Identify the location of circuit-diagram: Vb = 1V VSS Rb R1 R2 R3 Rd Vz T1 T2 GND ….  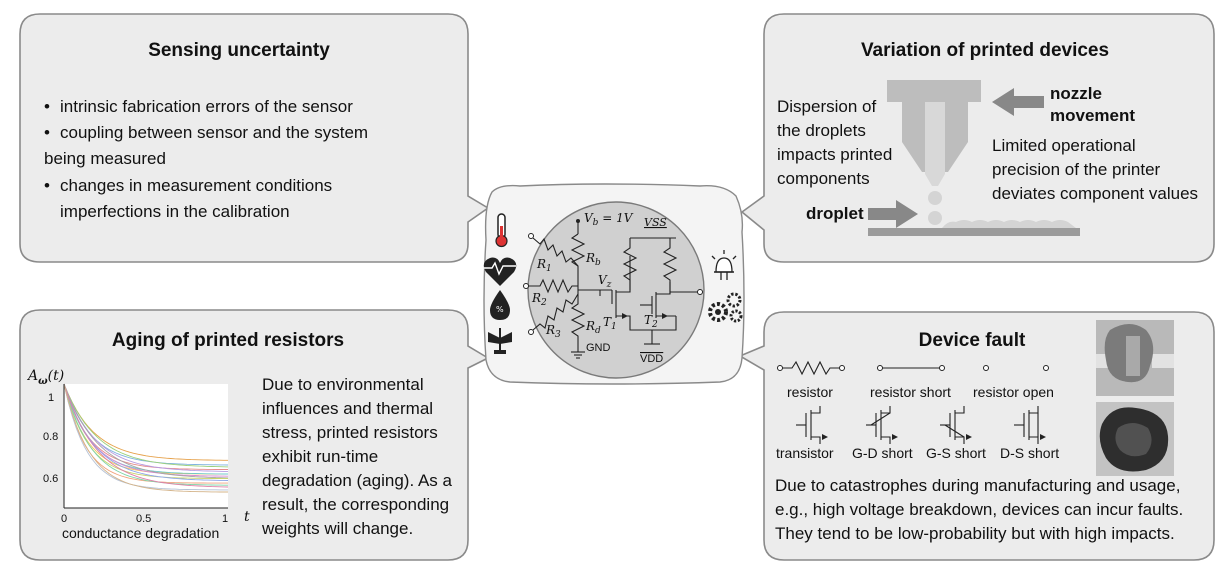
(613, 288).